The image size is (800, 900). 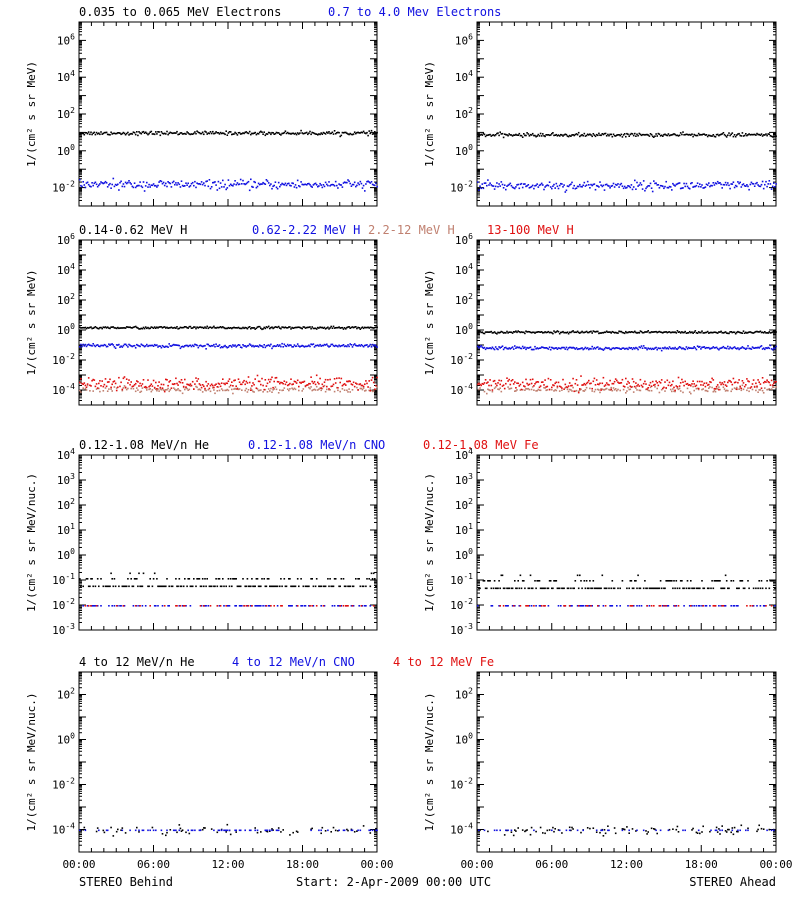 What do you see at coordinates (464, 39) in the screenshot?
I see `y-tick-label: 10⁶` at bounding box center [464, 39].